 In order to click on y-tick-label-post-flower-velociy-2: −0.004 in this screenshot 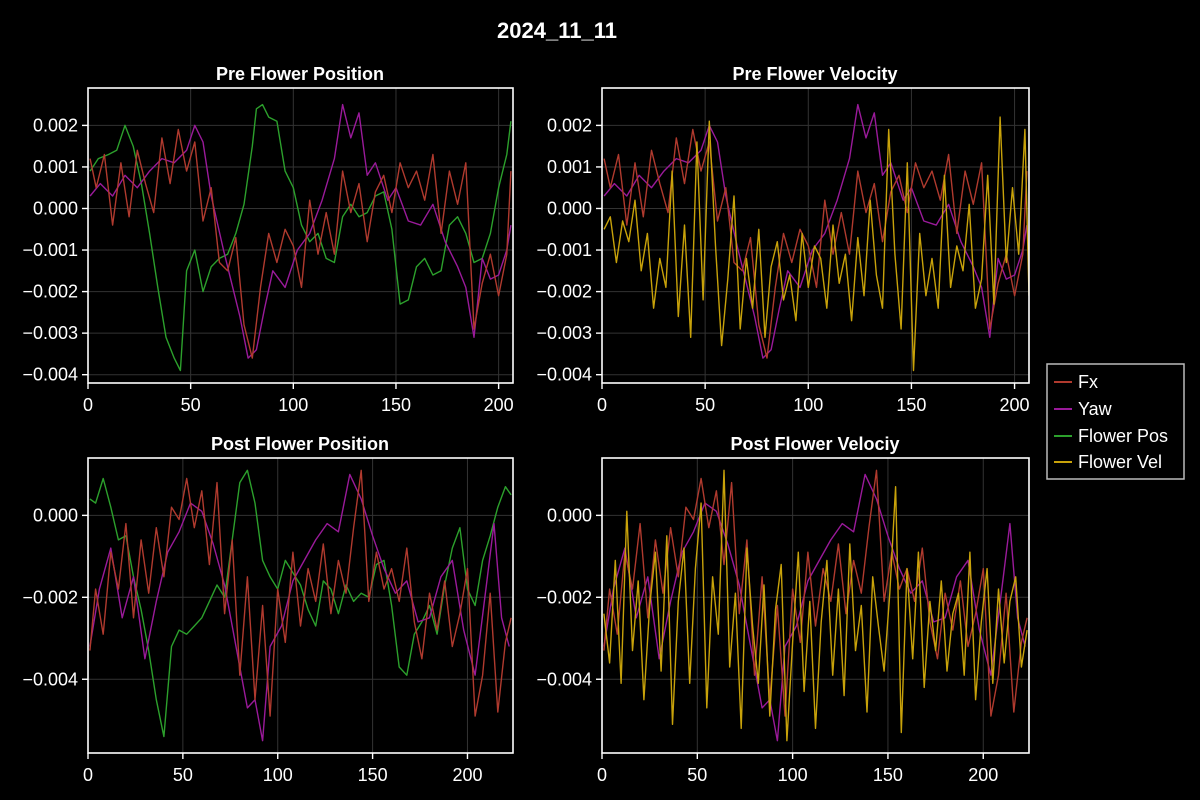, I will do `click(564, 679)`.